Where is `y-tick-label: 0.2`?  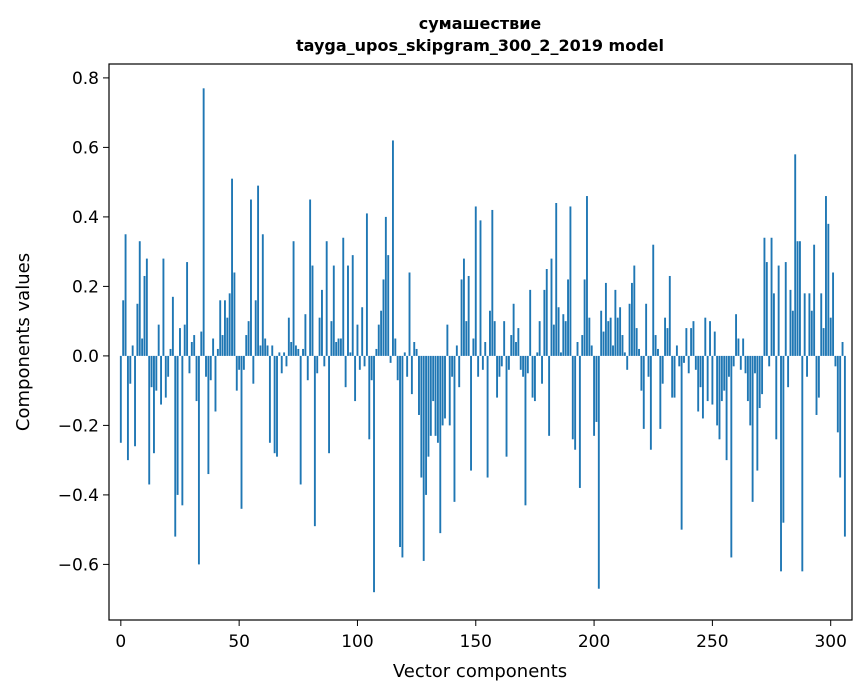 y-tick-label: 0.2 is located at coordinates (85, 287).